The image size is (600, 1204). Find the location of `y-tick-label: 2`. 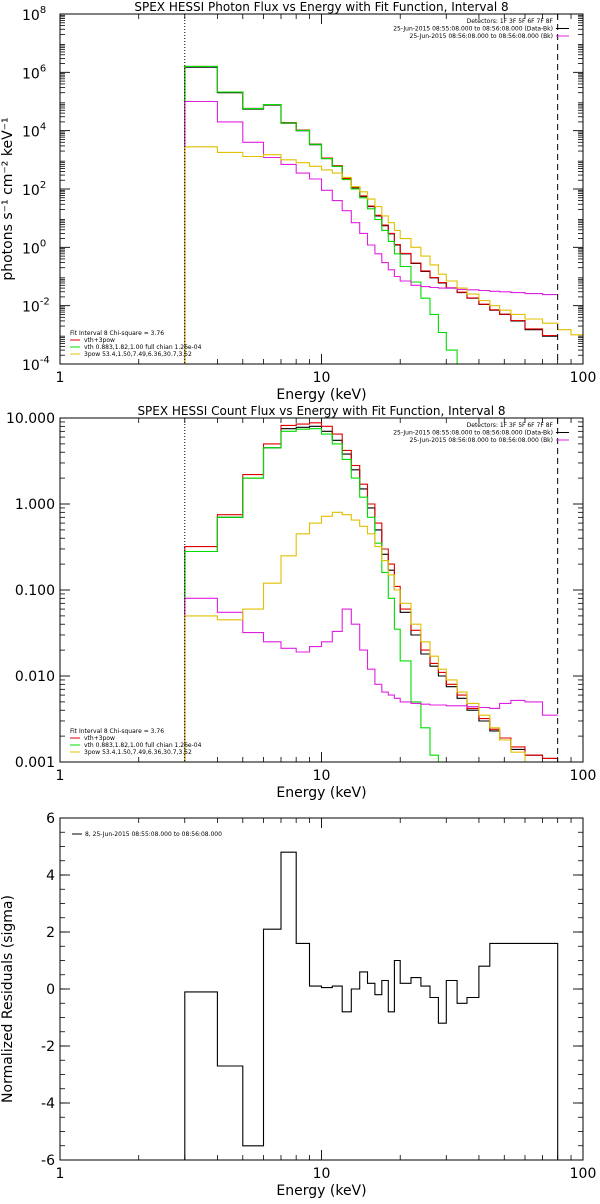

y-tick-label: 2 is located at coordinates (50, 933).